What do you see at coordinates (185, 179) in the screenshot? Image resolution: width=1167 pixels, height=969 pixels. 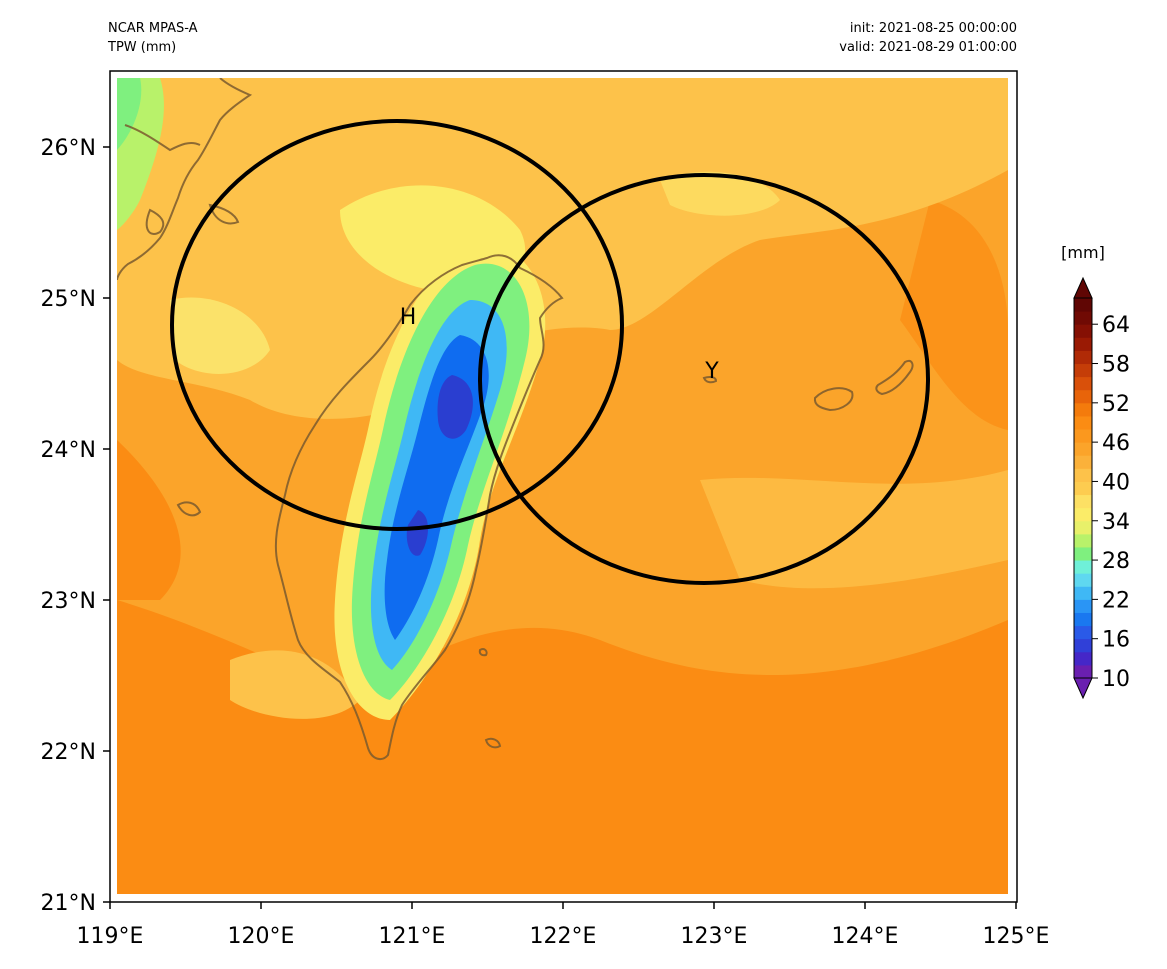 I see `mainland-coast` at bounding box center [185, 179].